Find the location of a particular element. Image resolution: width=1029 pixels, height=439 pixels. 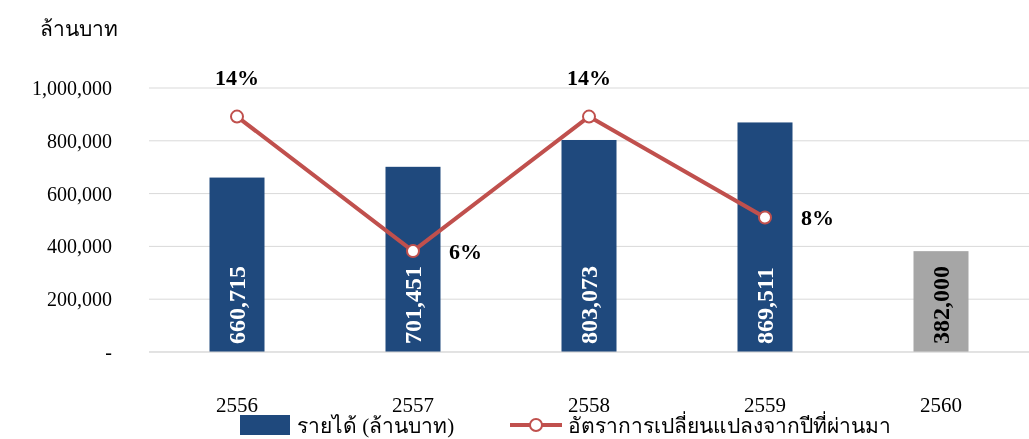

x-tick-label: 2556 is located at coordinates (237, 405).